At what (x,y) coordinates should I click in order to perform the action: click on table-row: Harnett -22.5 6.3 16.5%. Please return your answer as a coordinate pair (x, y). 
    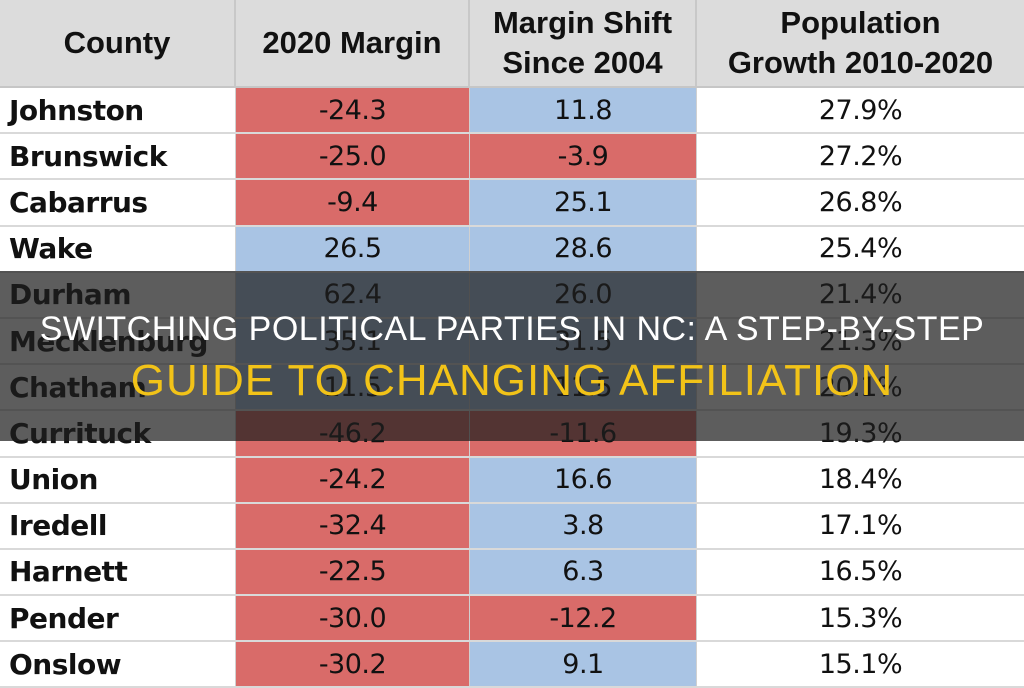
    Looking at the image, I should click on (512, 573).